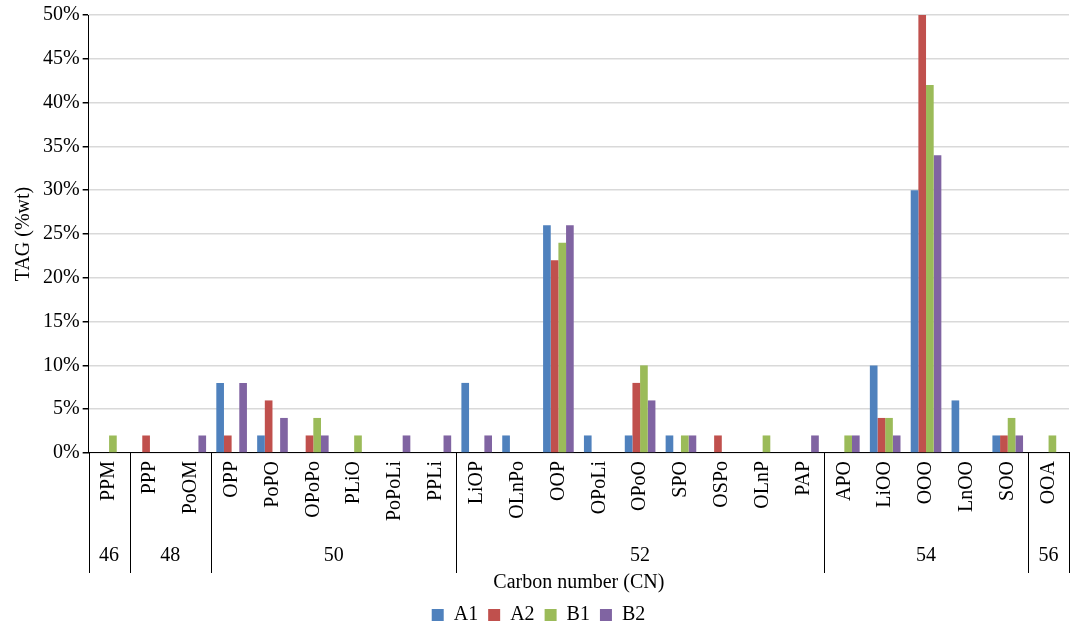  Describe the element at coordinates (61, 13) in the screenshot. I see `y-tick-label: 50%` at that location.